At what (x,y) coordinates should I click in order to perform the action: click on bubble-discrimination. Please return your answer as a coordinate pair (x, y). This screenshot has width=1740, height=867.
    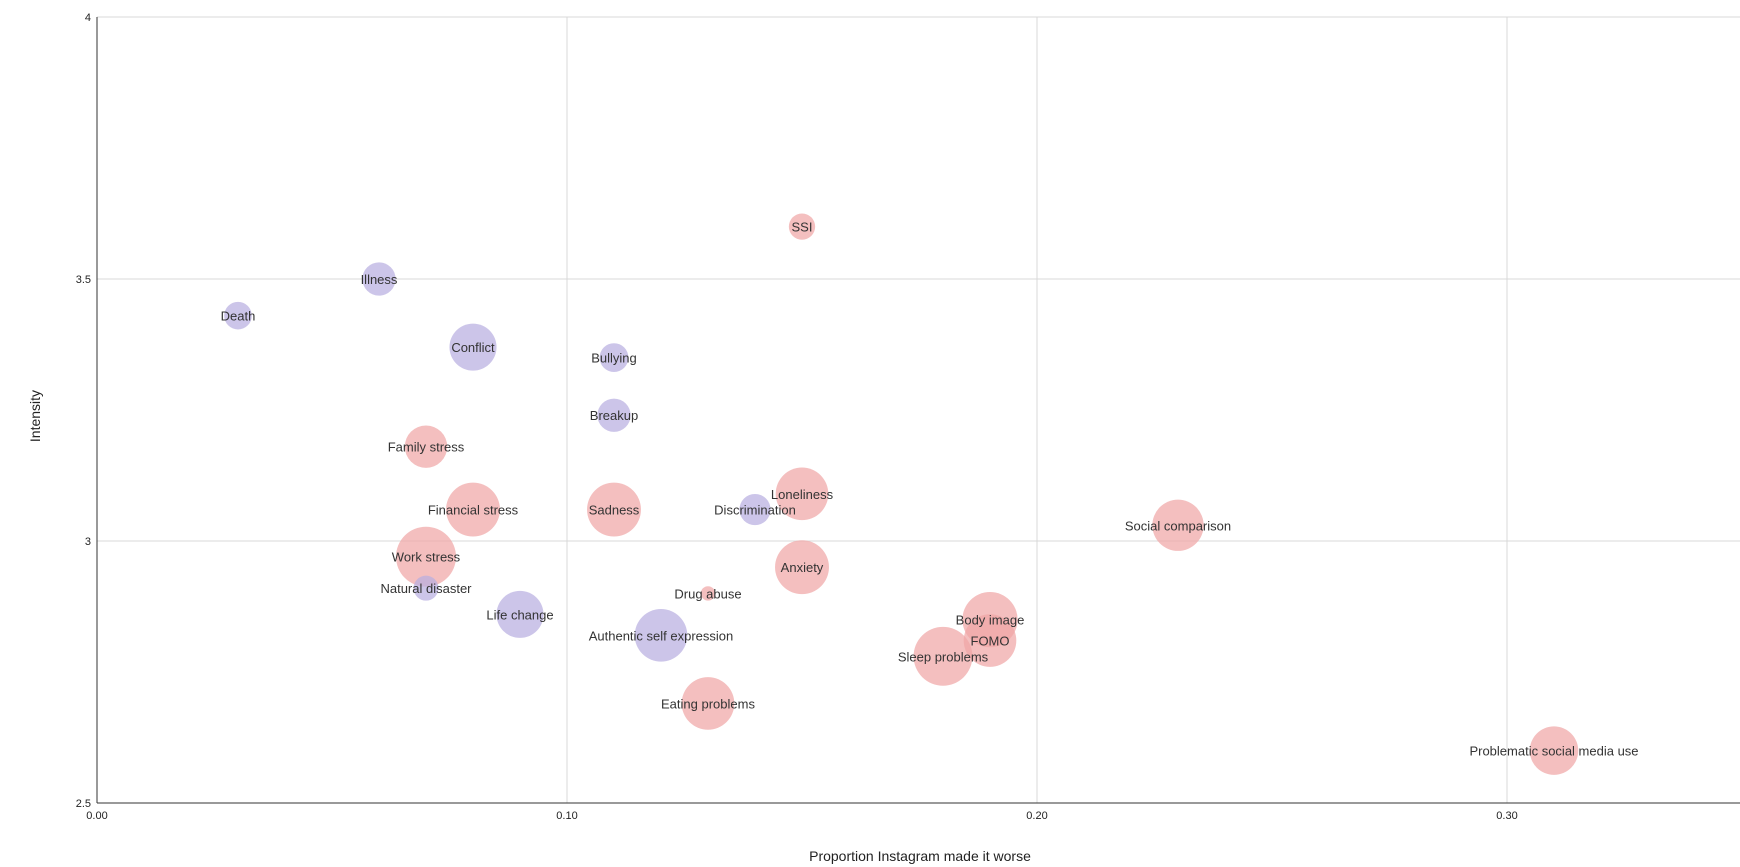
    Looking at the image, I should click on (755, 509).